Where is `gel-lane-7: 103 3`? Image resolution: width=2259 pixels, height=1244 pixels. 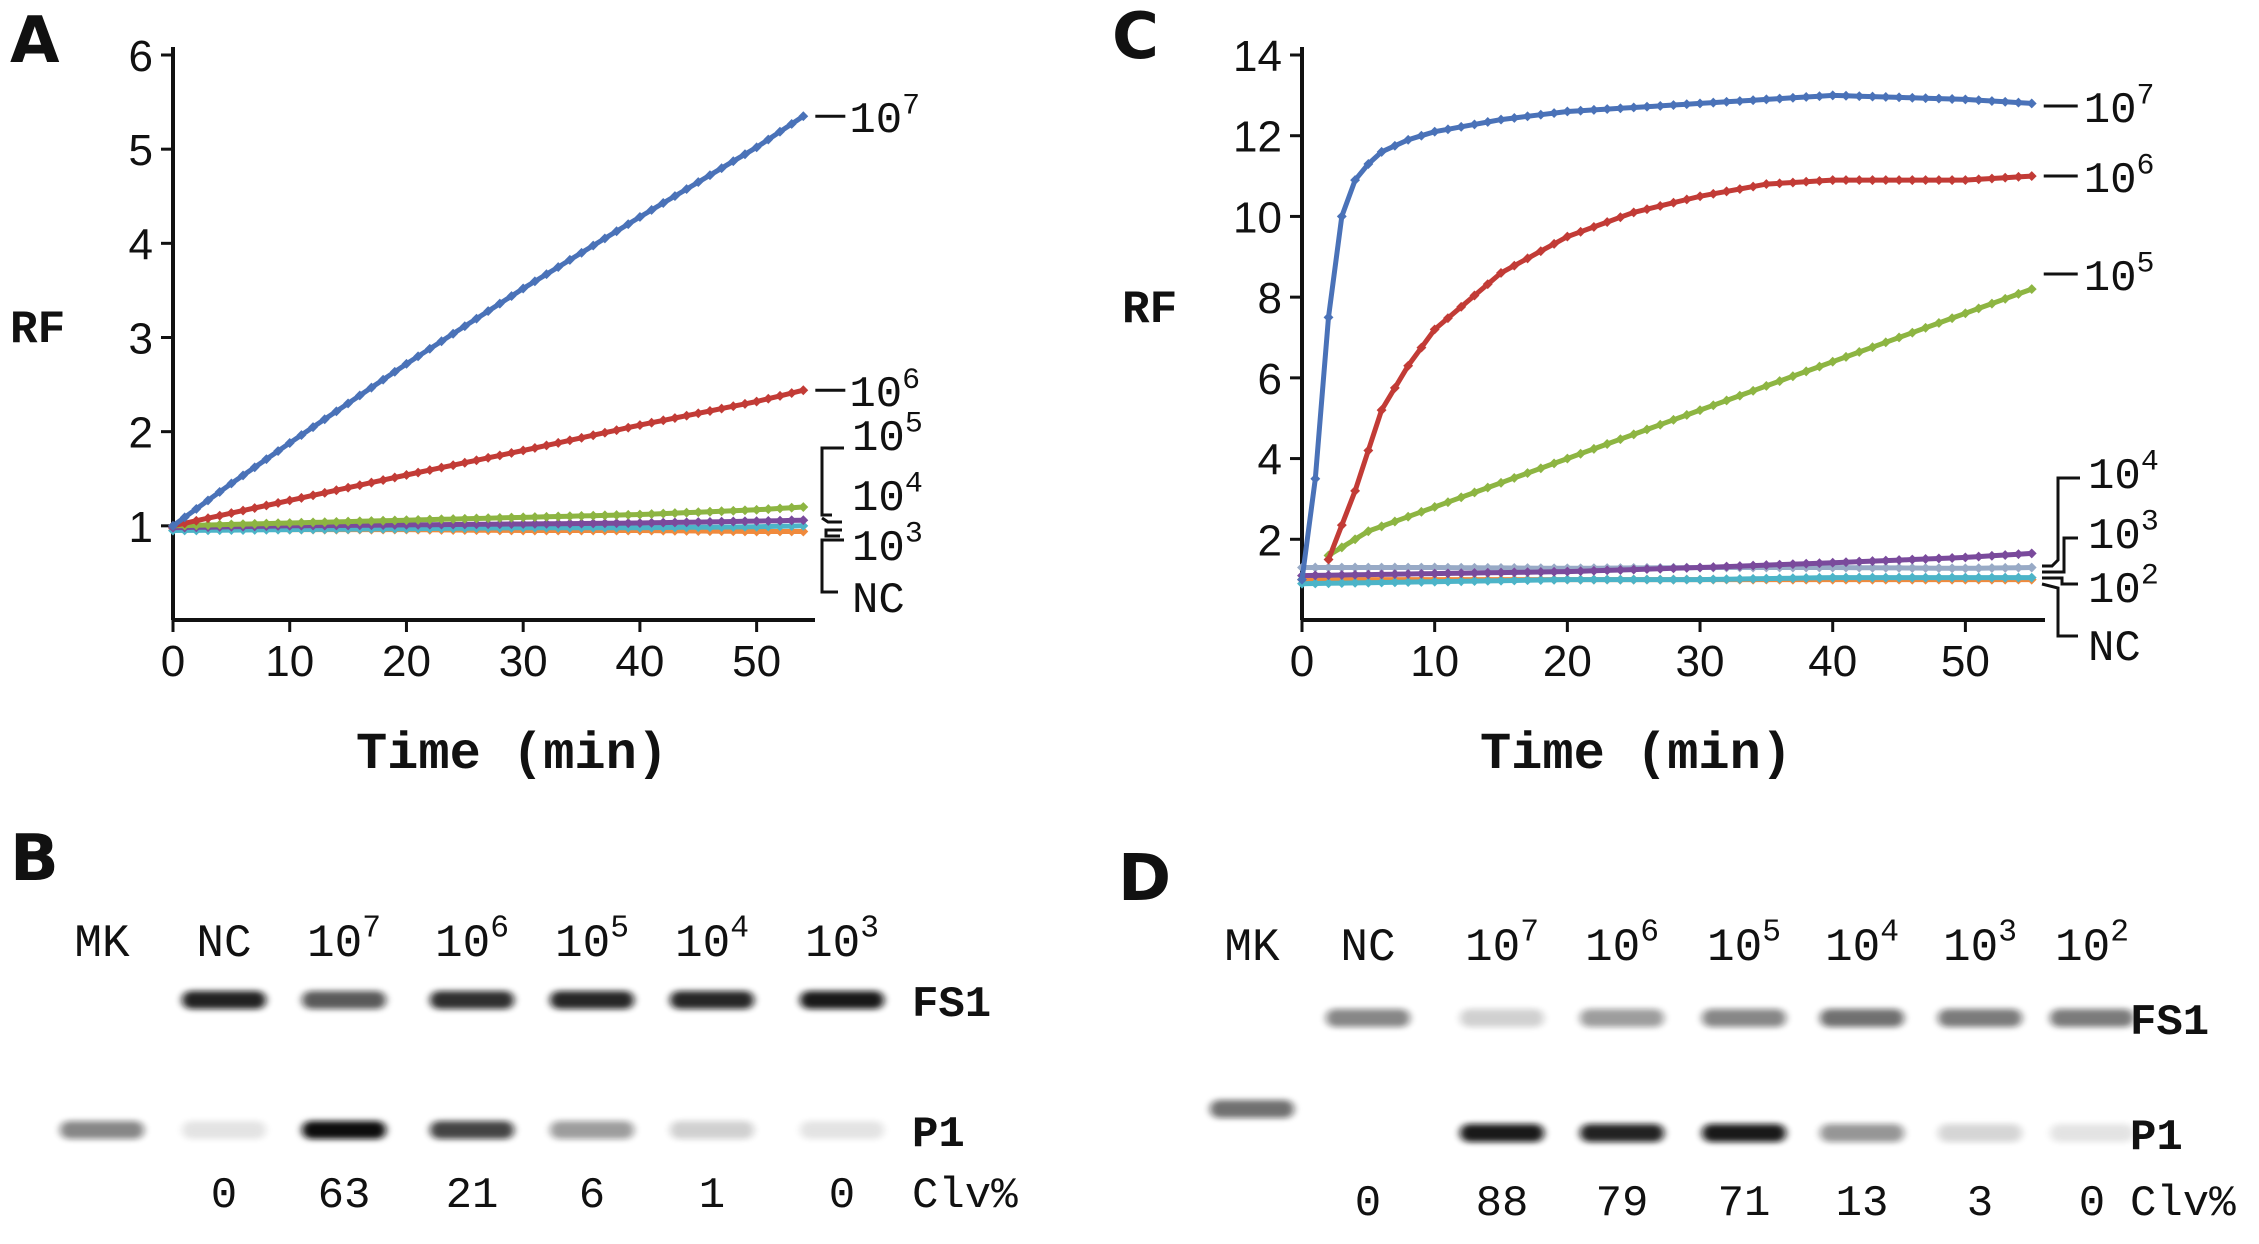
gel-lane-7: 103 3 is located at coordinates (1980, 1072).